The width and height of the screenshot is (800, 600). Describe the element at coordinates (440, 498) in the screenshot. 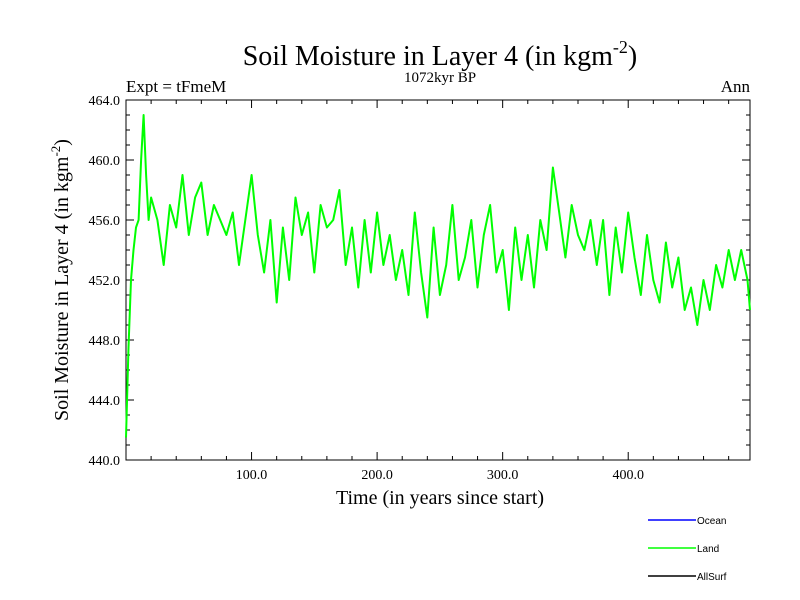

I see `x-axis-label: Time (in years since start)` at that location.